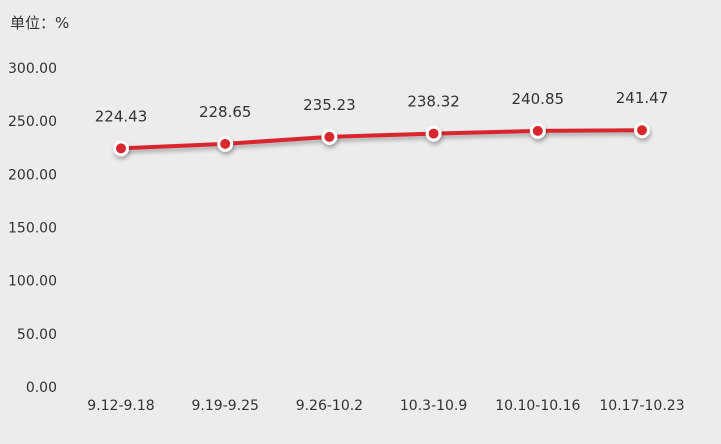 This screenshot has width=721, height=444. Describe the element at coordinates (224, 406) in the screenshot. I see `x-tick-label: 9.19-9.25` at that location.